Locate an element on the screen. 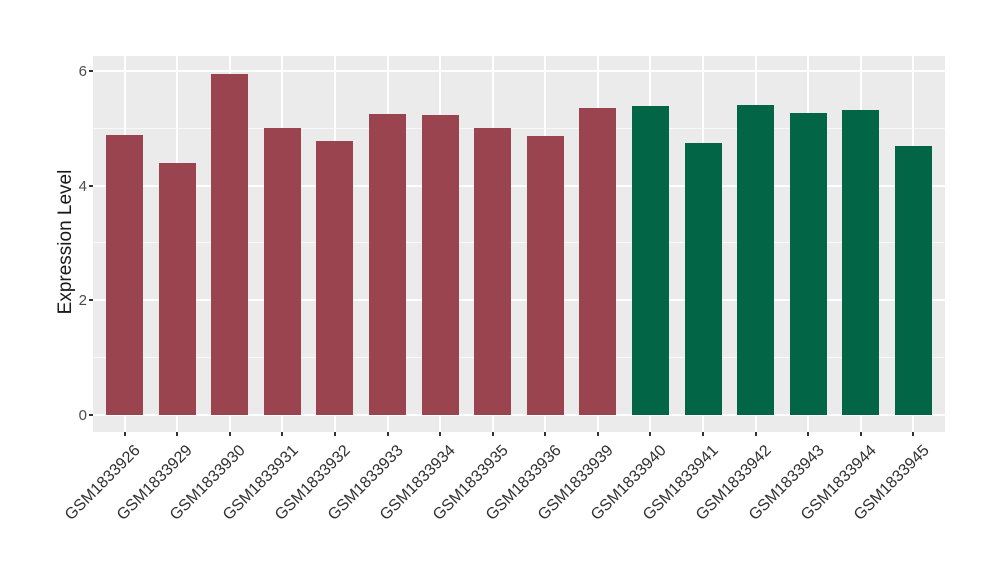 This screenshot has height=580, width=1000. bar-GSM1833939 is located at coordinates (597, 261).